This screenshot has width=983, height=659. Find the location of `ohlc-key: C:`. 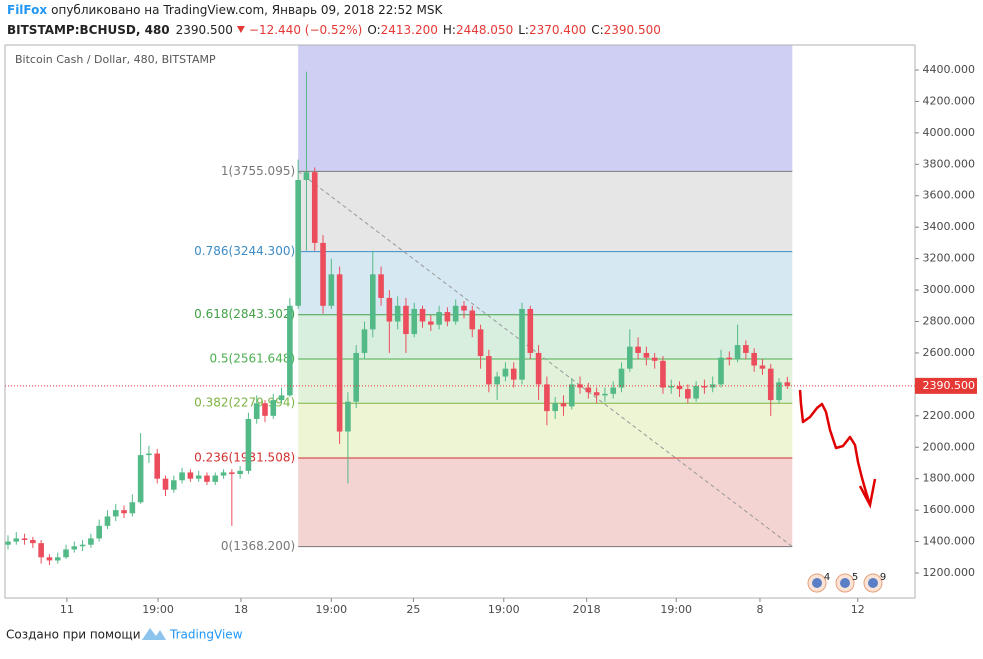

ohlc-key: C: is located at coordinates (597, 30).